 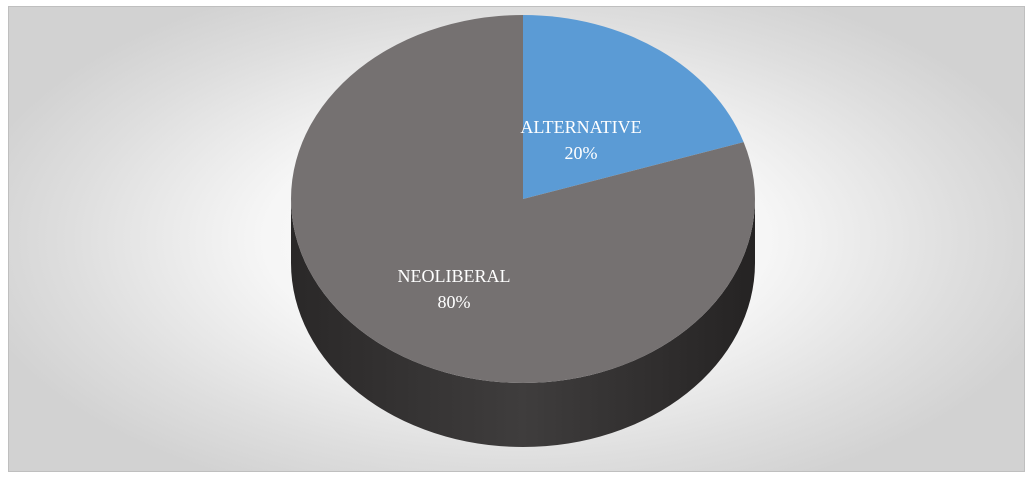 What do you see at coordinates (454, 276) in the screenshot?
I see `slice-label-neoliberal: NEOLIBERAL` at bounding box center [454, 276].